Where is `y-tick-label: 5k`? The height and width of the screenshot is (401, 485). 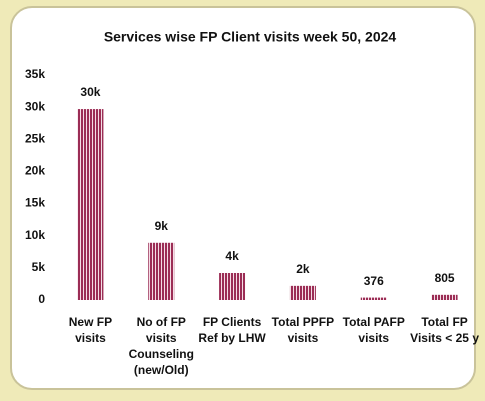
y-tick-label: 5k is located at coordinates (39, 267).